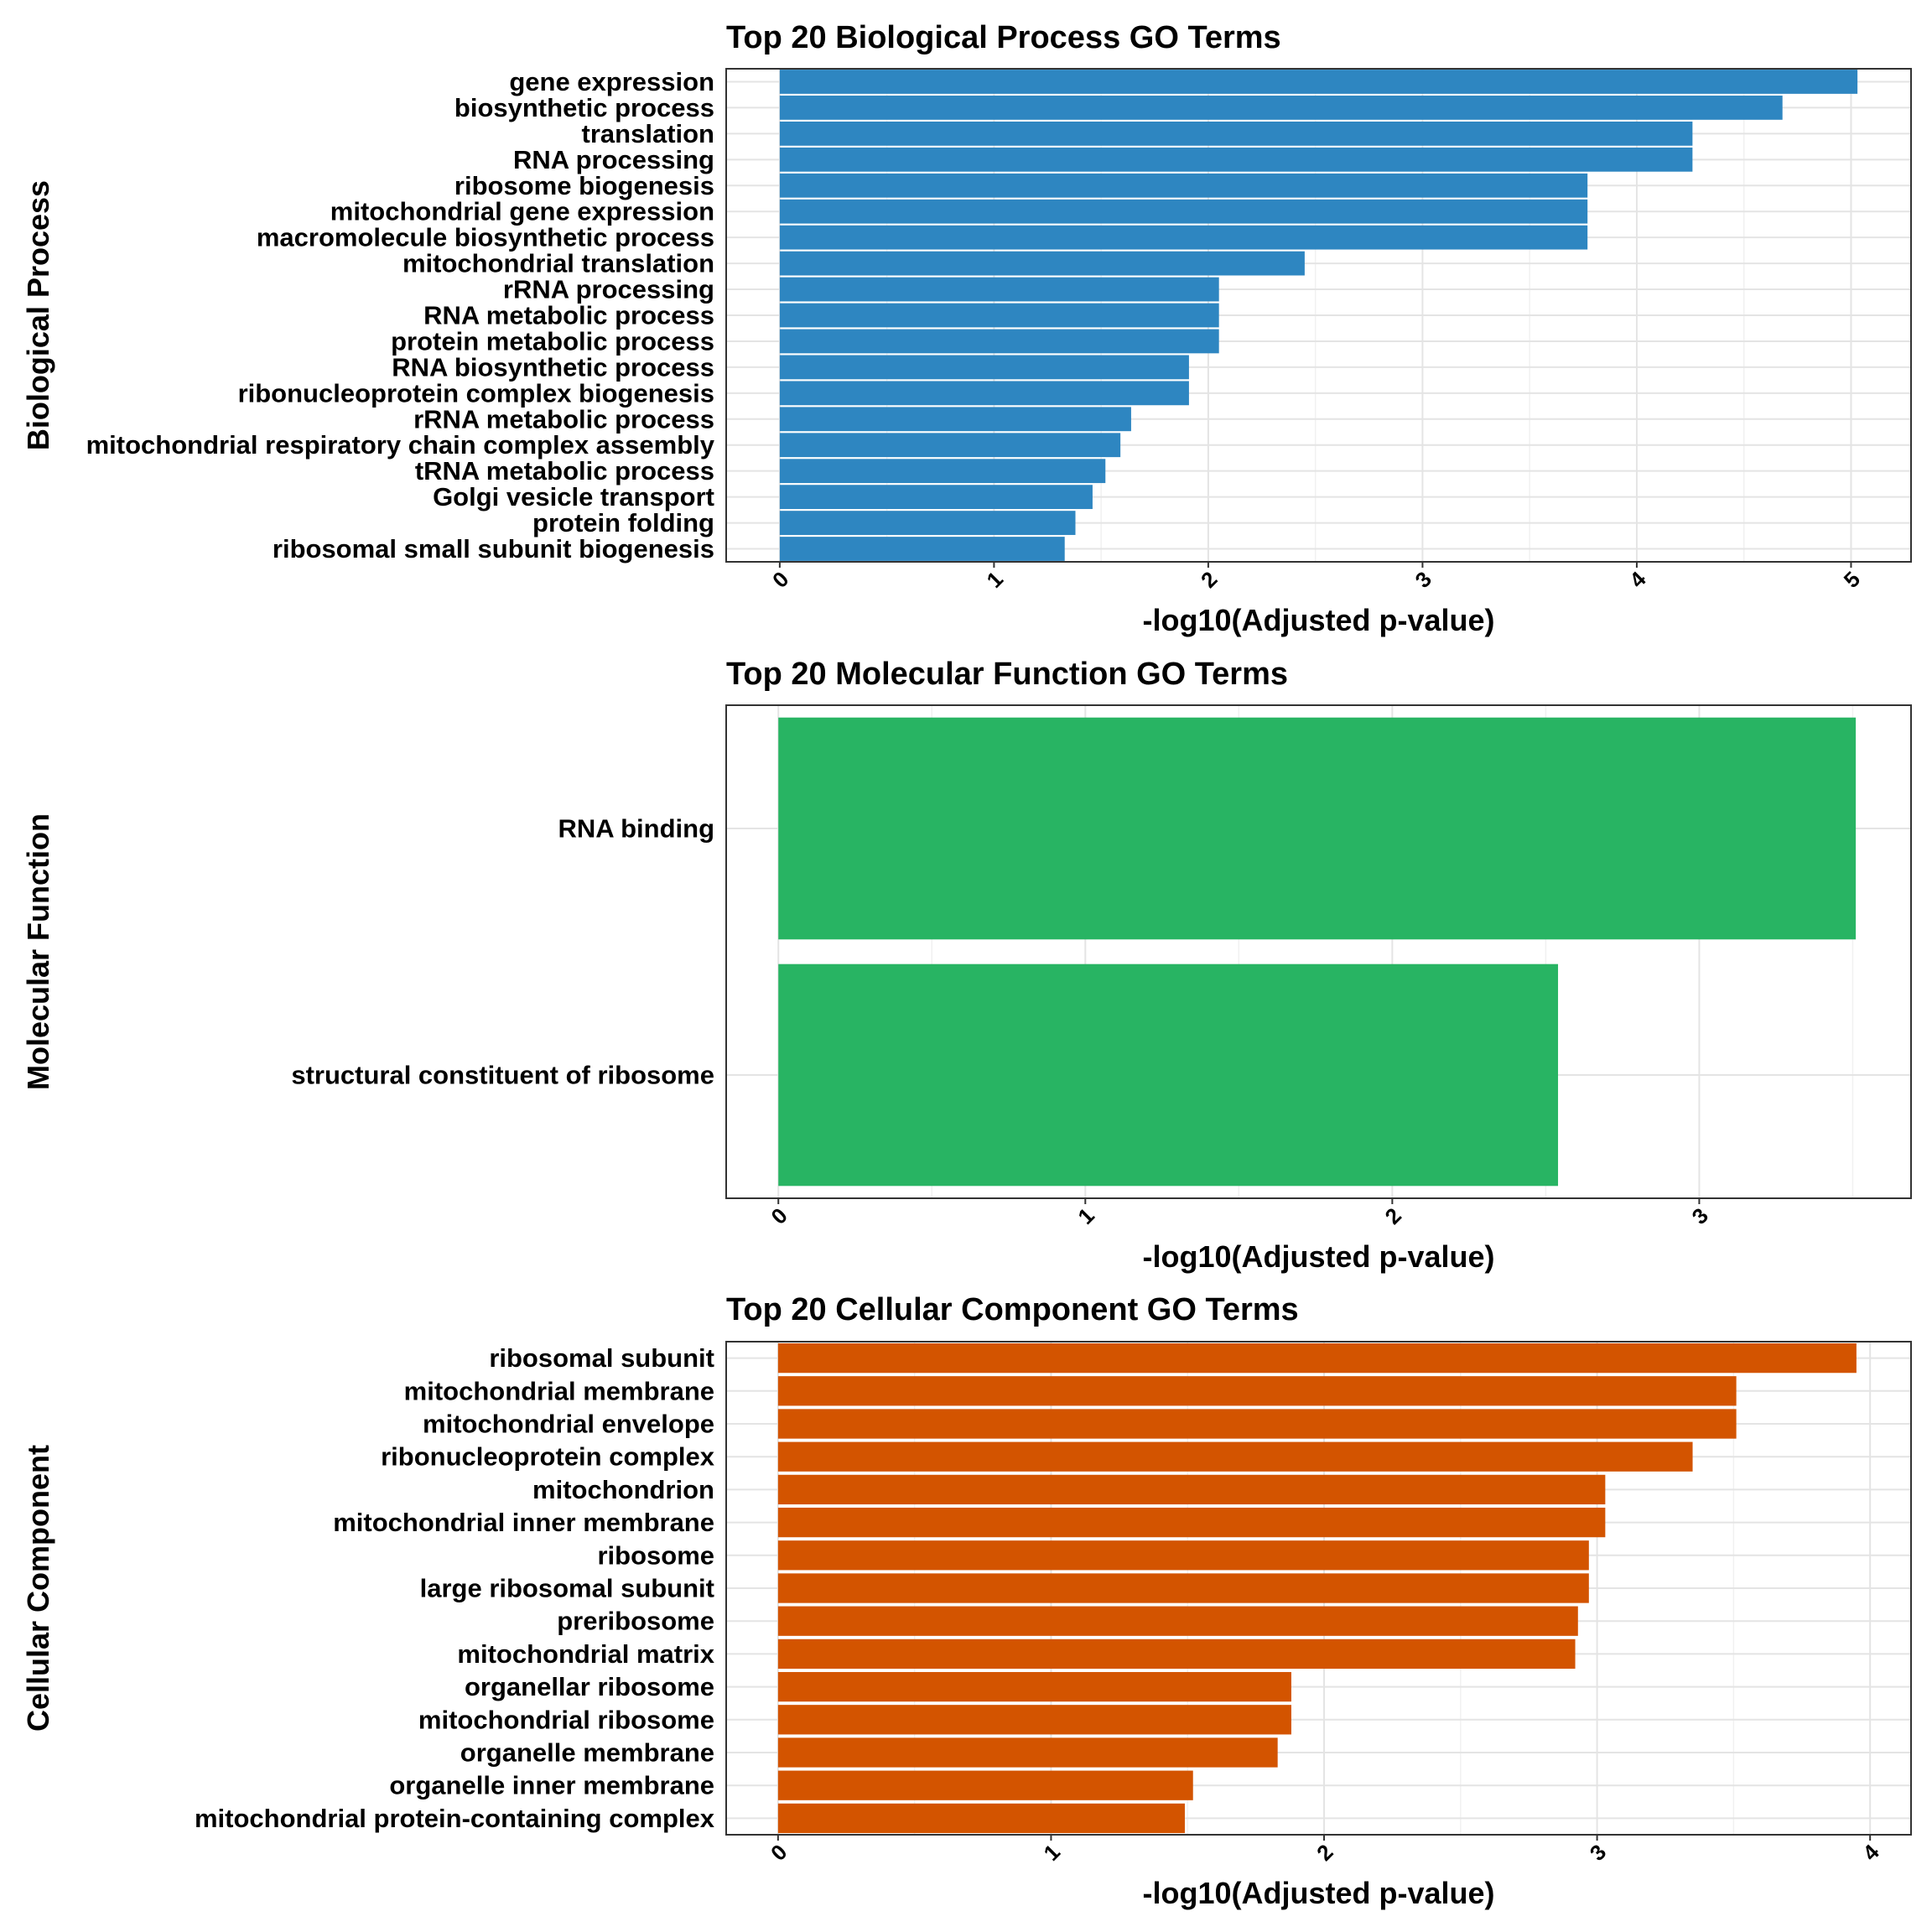 This screenshot has height=1932, width=1932. Describe the element at coordinates (485, 237) in the screenshot. I see `category-label: macromolecule biosynthetic process` at that location.